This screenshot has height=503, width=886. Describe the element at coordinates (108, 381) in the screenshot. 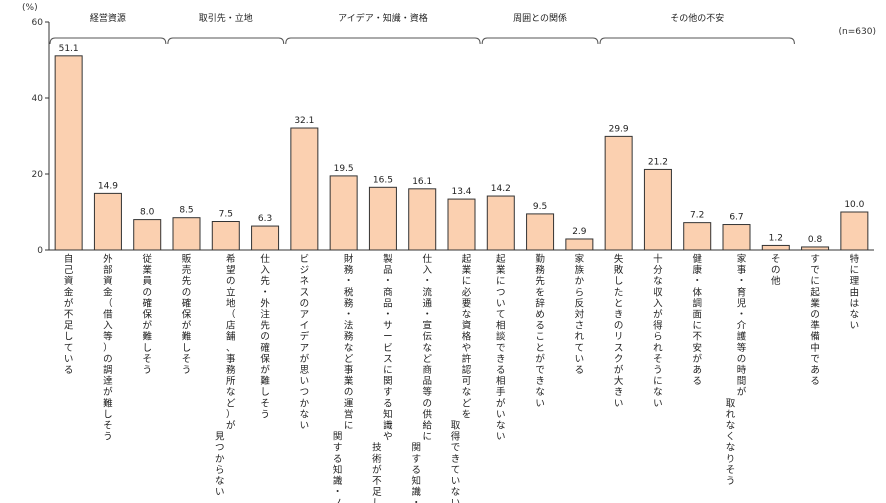

I see `category-label-char: 達` at that location.